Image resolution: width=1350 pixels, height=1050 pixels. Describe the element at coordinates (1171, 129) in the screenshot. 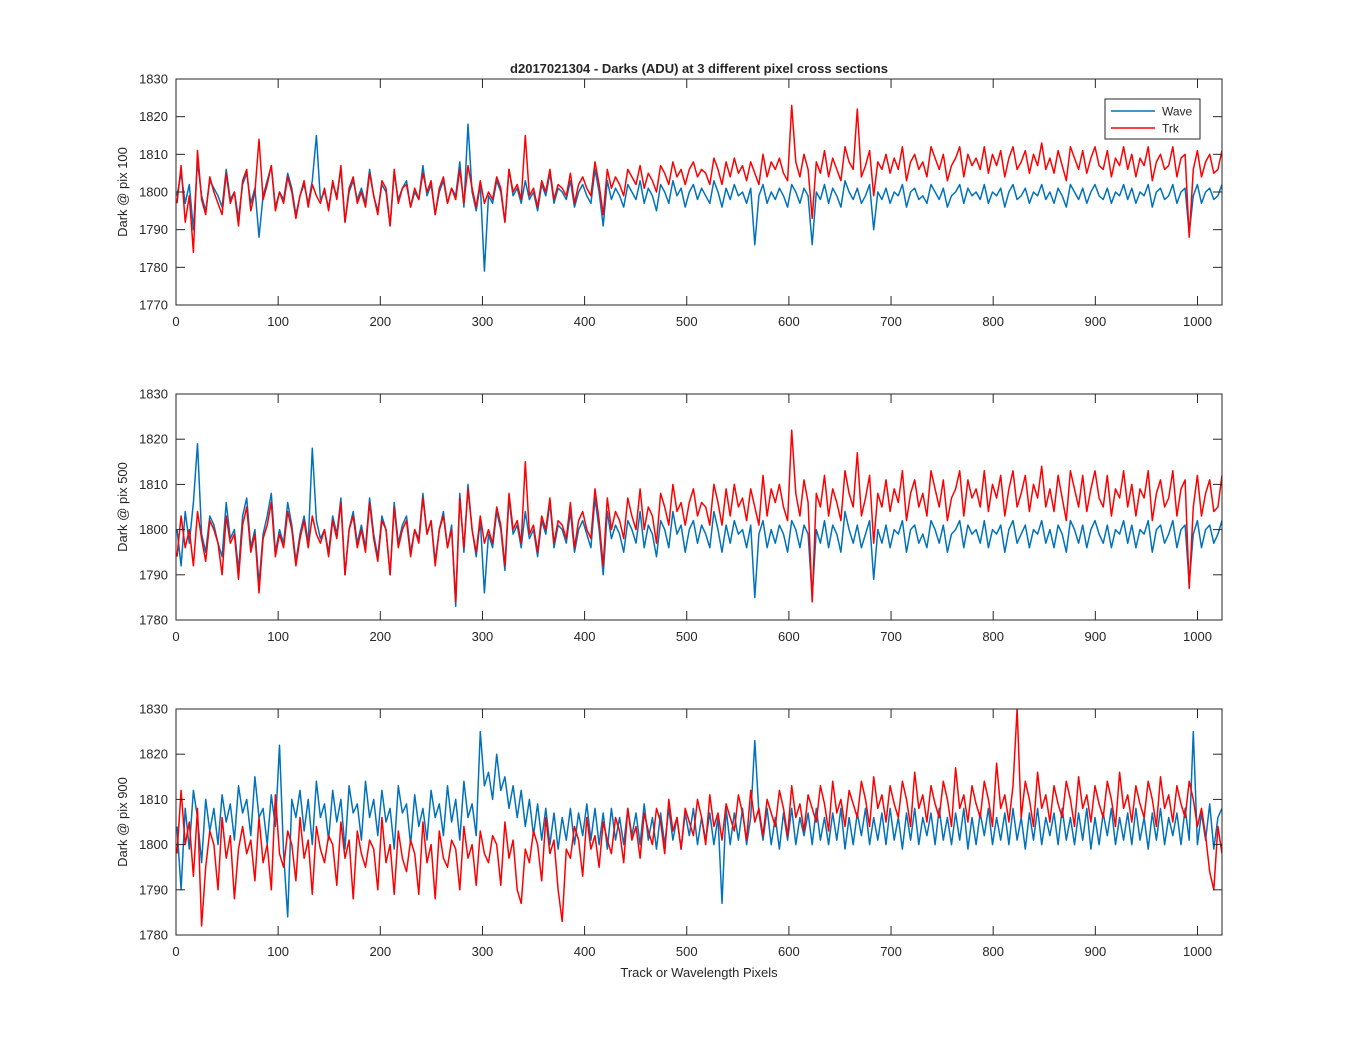

I see `legend-label-trk: Trk` at that location.